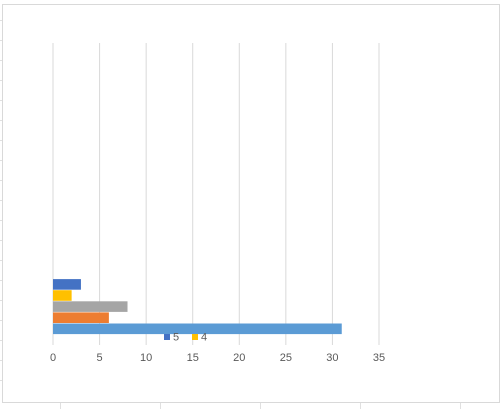 This screenshot has height=409, width=502. Describe the element at coordinates (332, 358) in the screenshot. I see `x-tick-label: 30` at that location.